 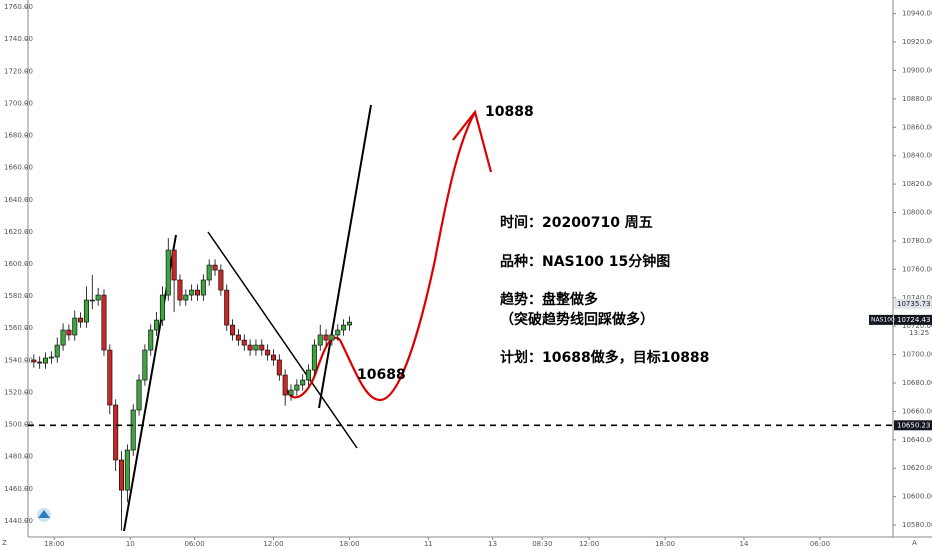 What do you see at coordinates (18, 168) in the screenshot?
I see `y-tick-label: 1660.00` at bounding box center [18, 168].